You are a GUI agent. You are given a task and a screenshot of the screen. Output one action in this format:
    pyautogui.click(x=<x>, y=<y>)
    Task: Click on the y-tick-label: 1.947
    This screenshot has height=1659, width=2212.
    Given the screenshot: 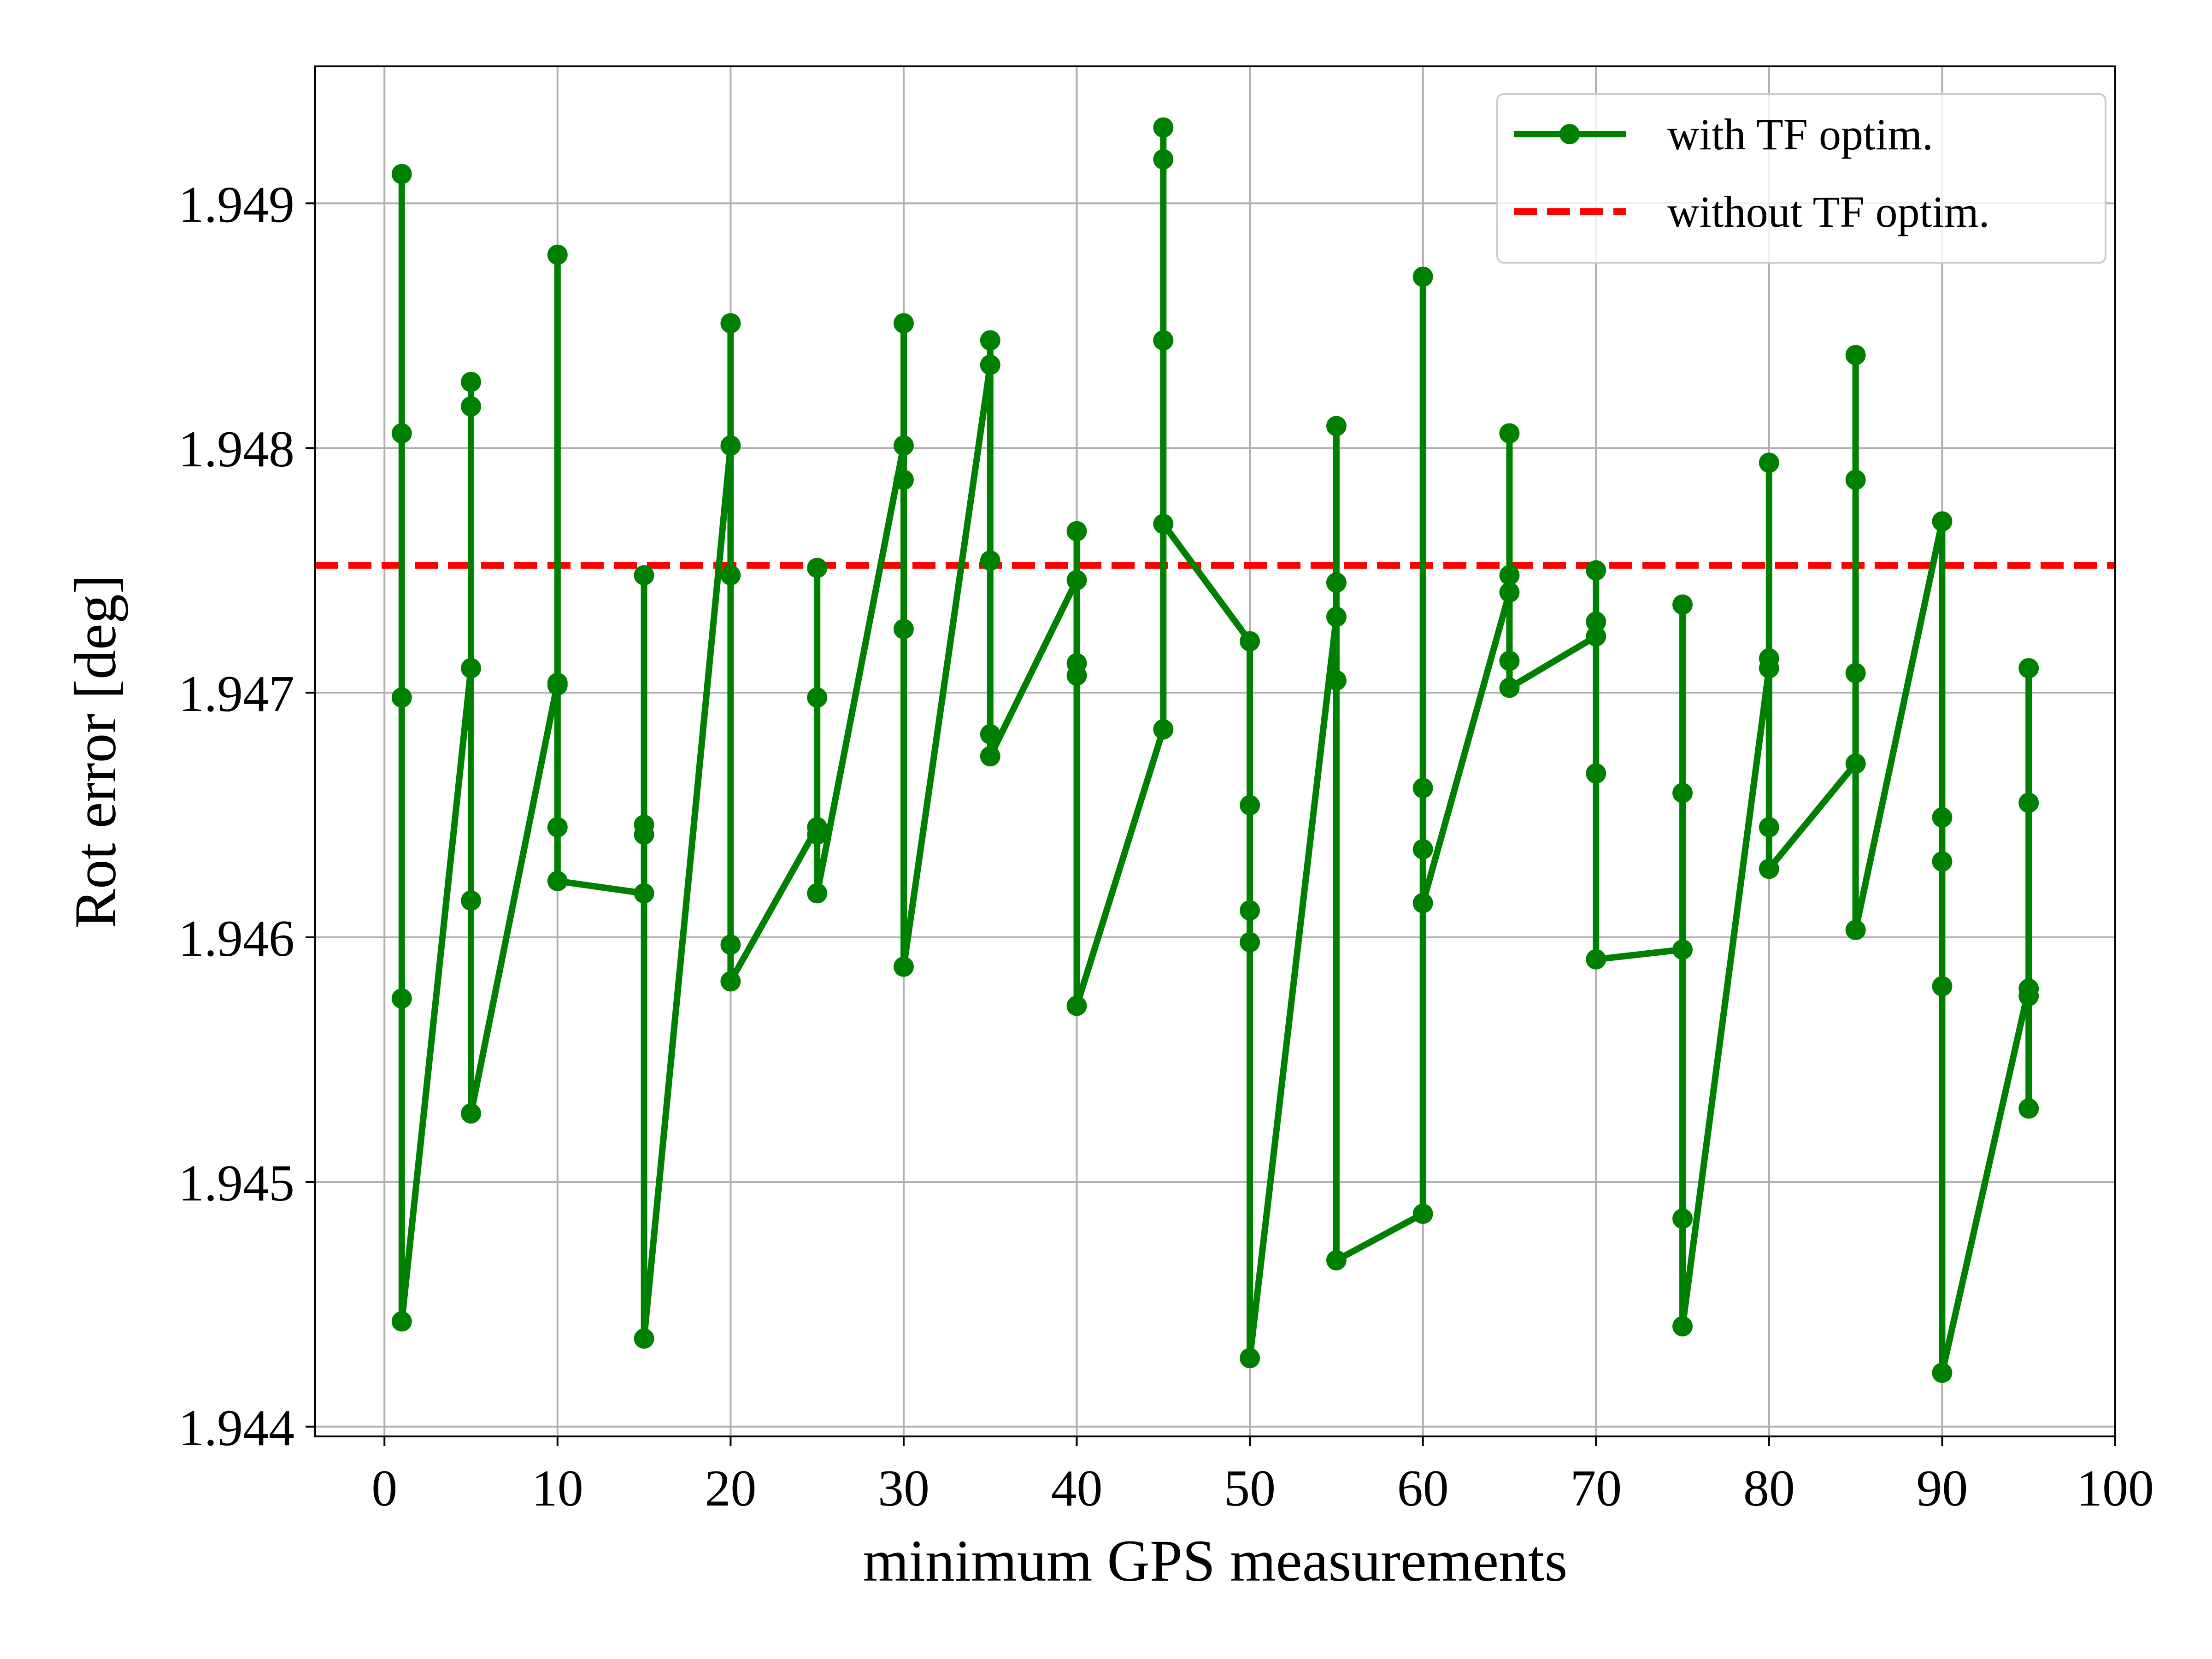 What is the action you would take?
    pyautogui.click(x=236, y=694)
    